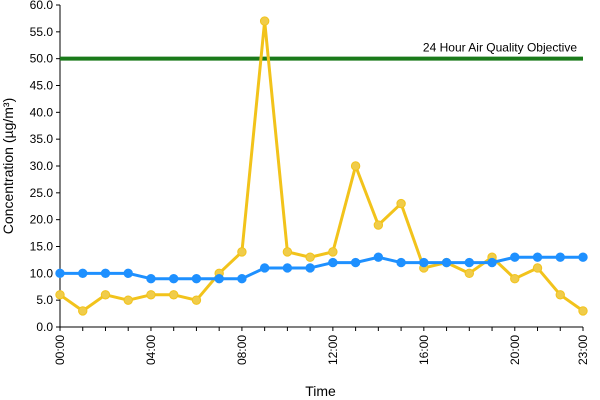  Describe the element at coordinates (424, 350) in the screenshot. I see `x-tick-label: 16:00` at that location.